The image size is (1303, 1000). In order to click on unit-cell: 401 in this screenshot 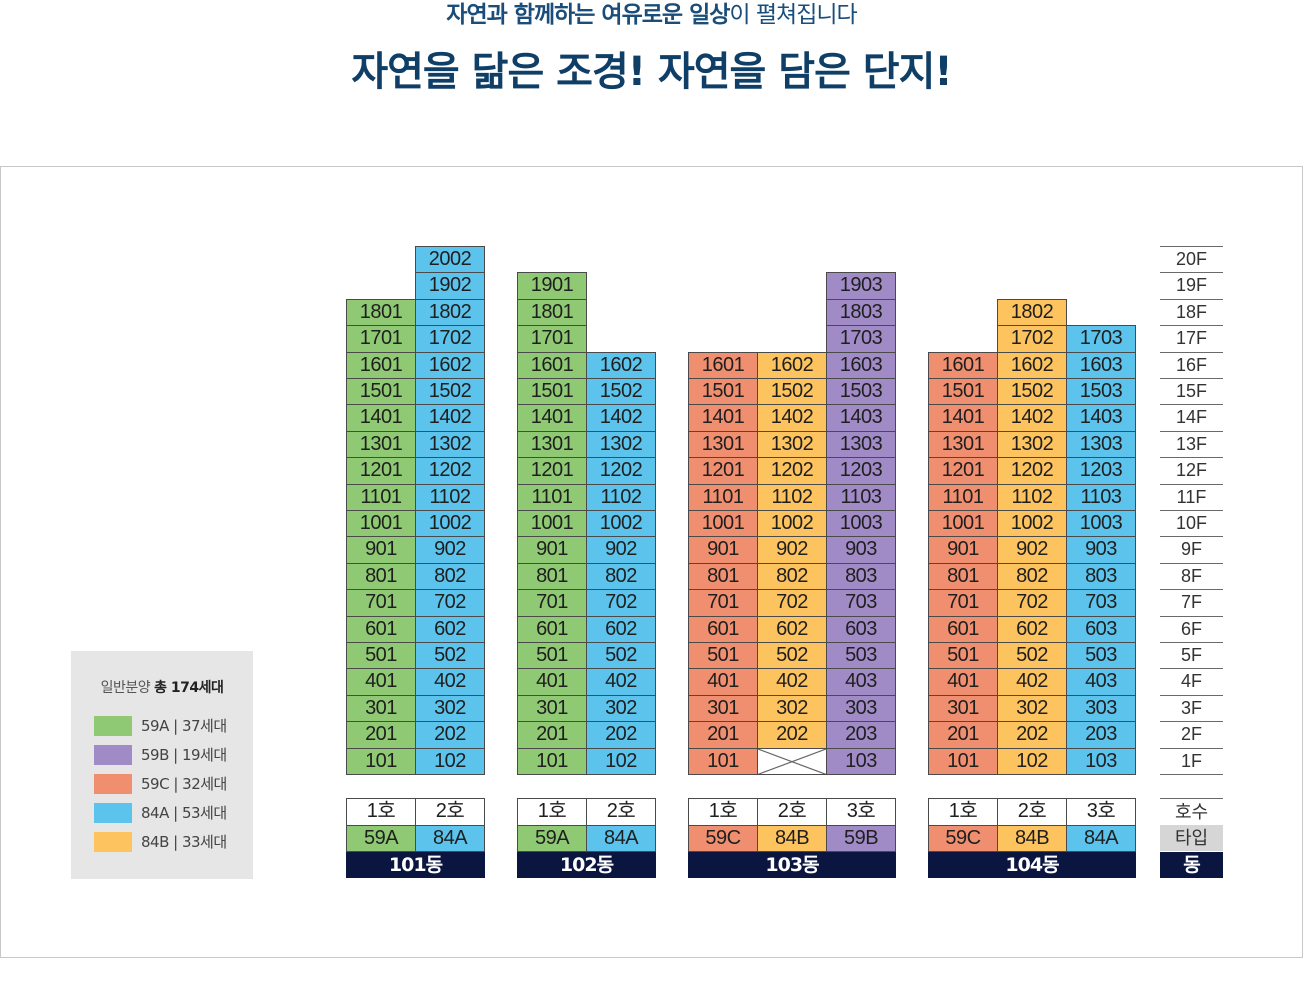, I will do `click(963, 682)`.